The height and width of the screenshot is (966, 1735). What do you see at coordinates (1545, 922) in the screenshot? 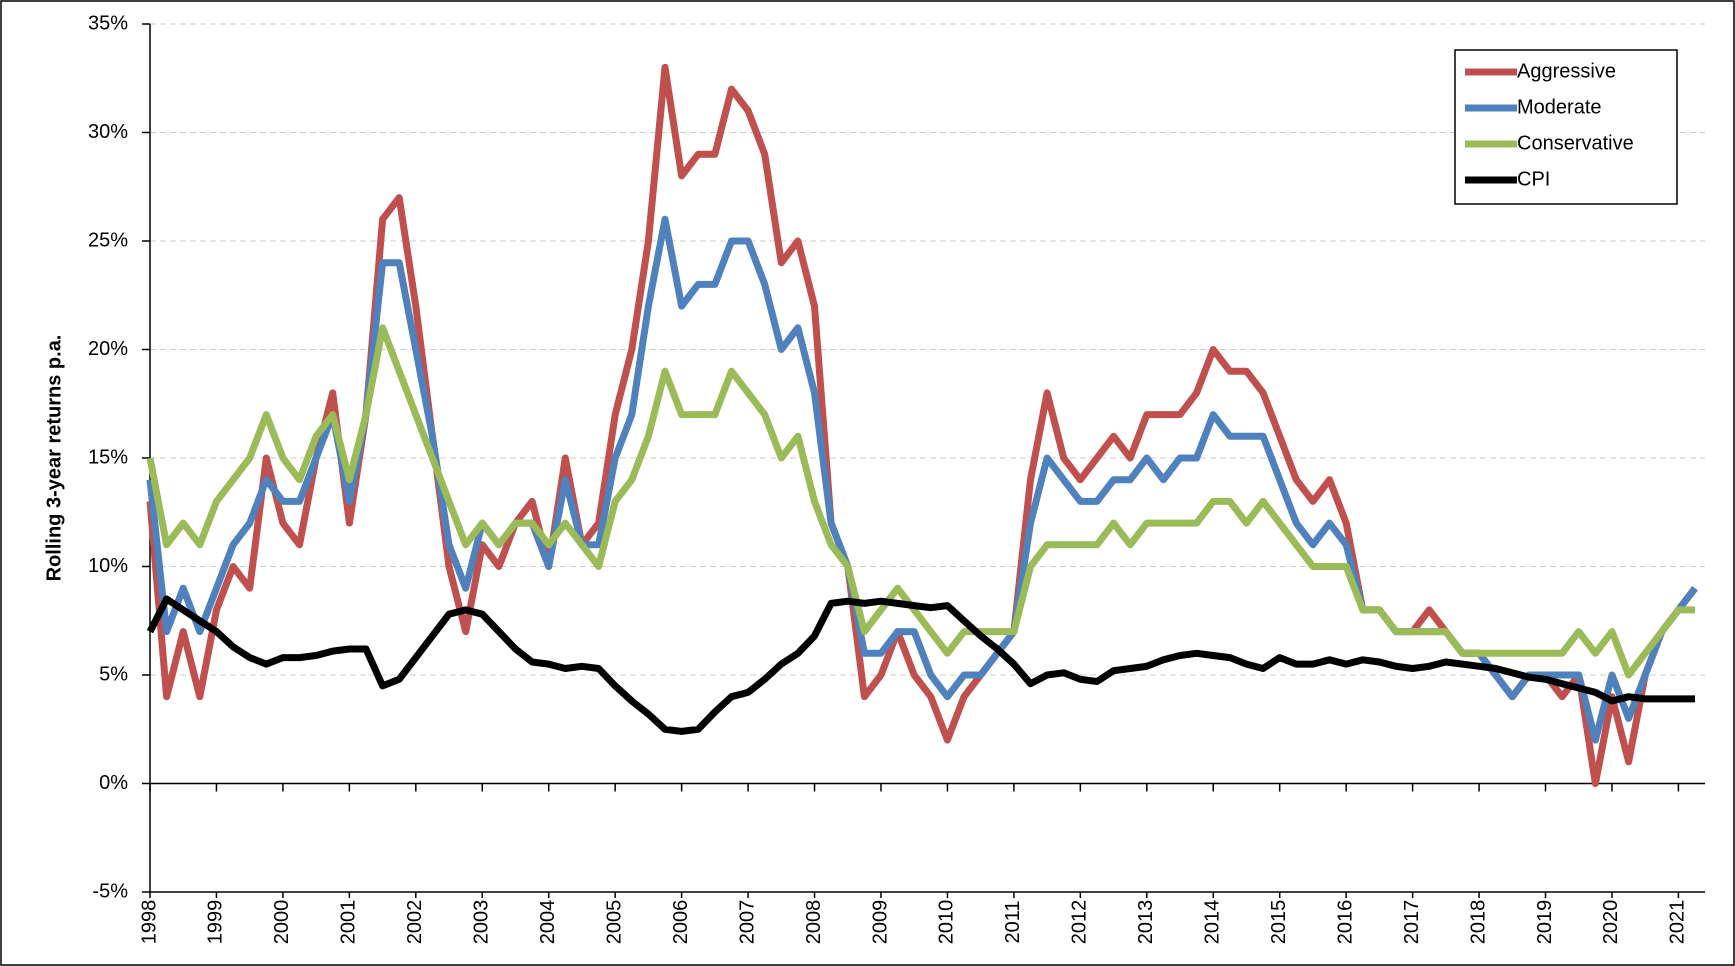
I see `x-tick-label: 2019` at bounding box center [1545, 922].